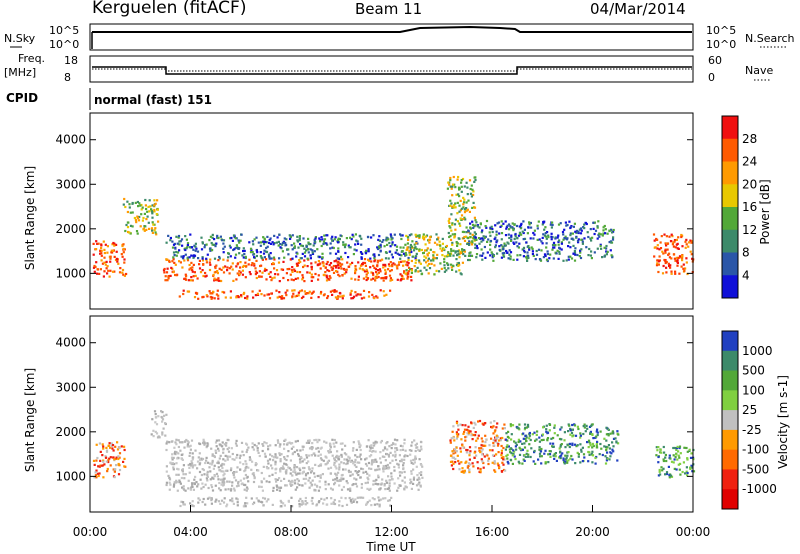 The width and height of the screenshot is (800, 554). I want to click on colorbar-swatch, so click(730, 241).